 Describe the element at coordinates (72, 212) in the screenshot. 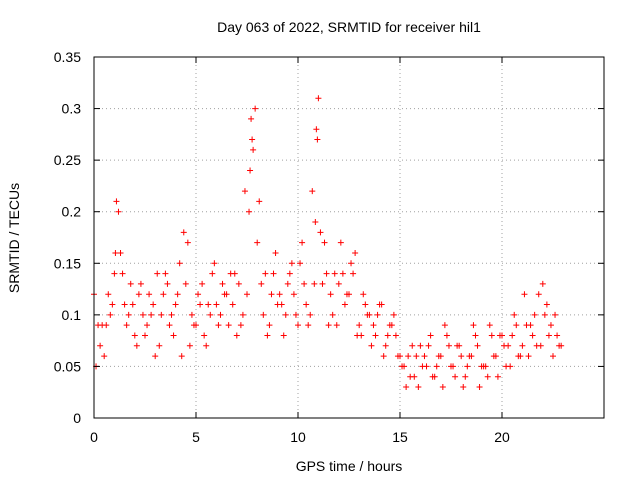

I see `y-tick-label: 0.2` at that location.